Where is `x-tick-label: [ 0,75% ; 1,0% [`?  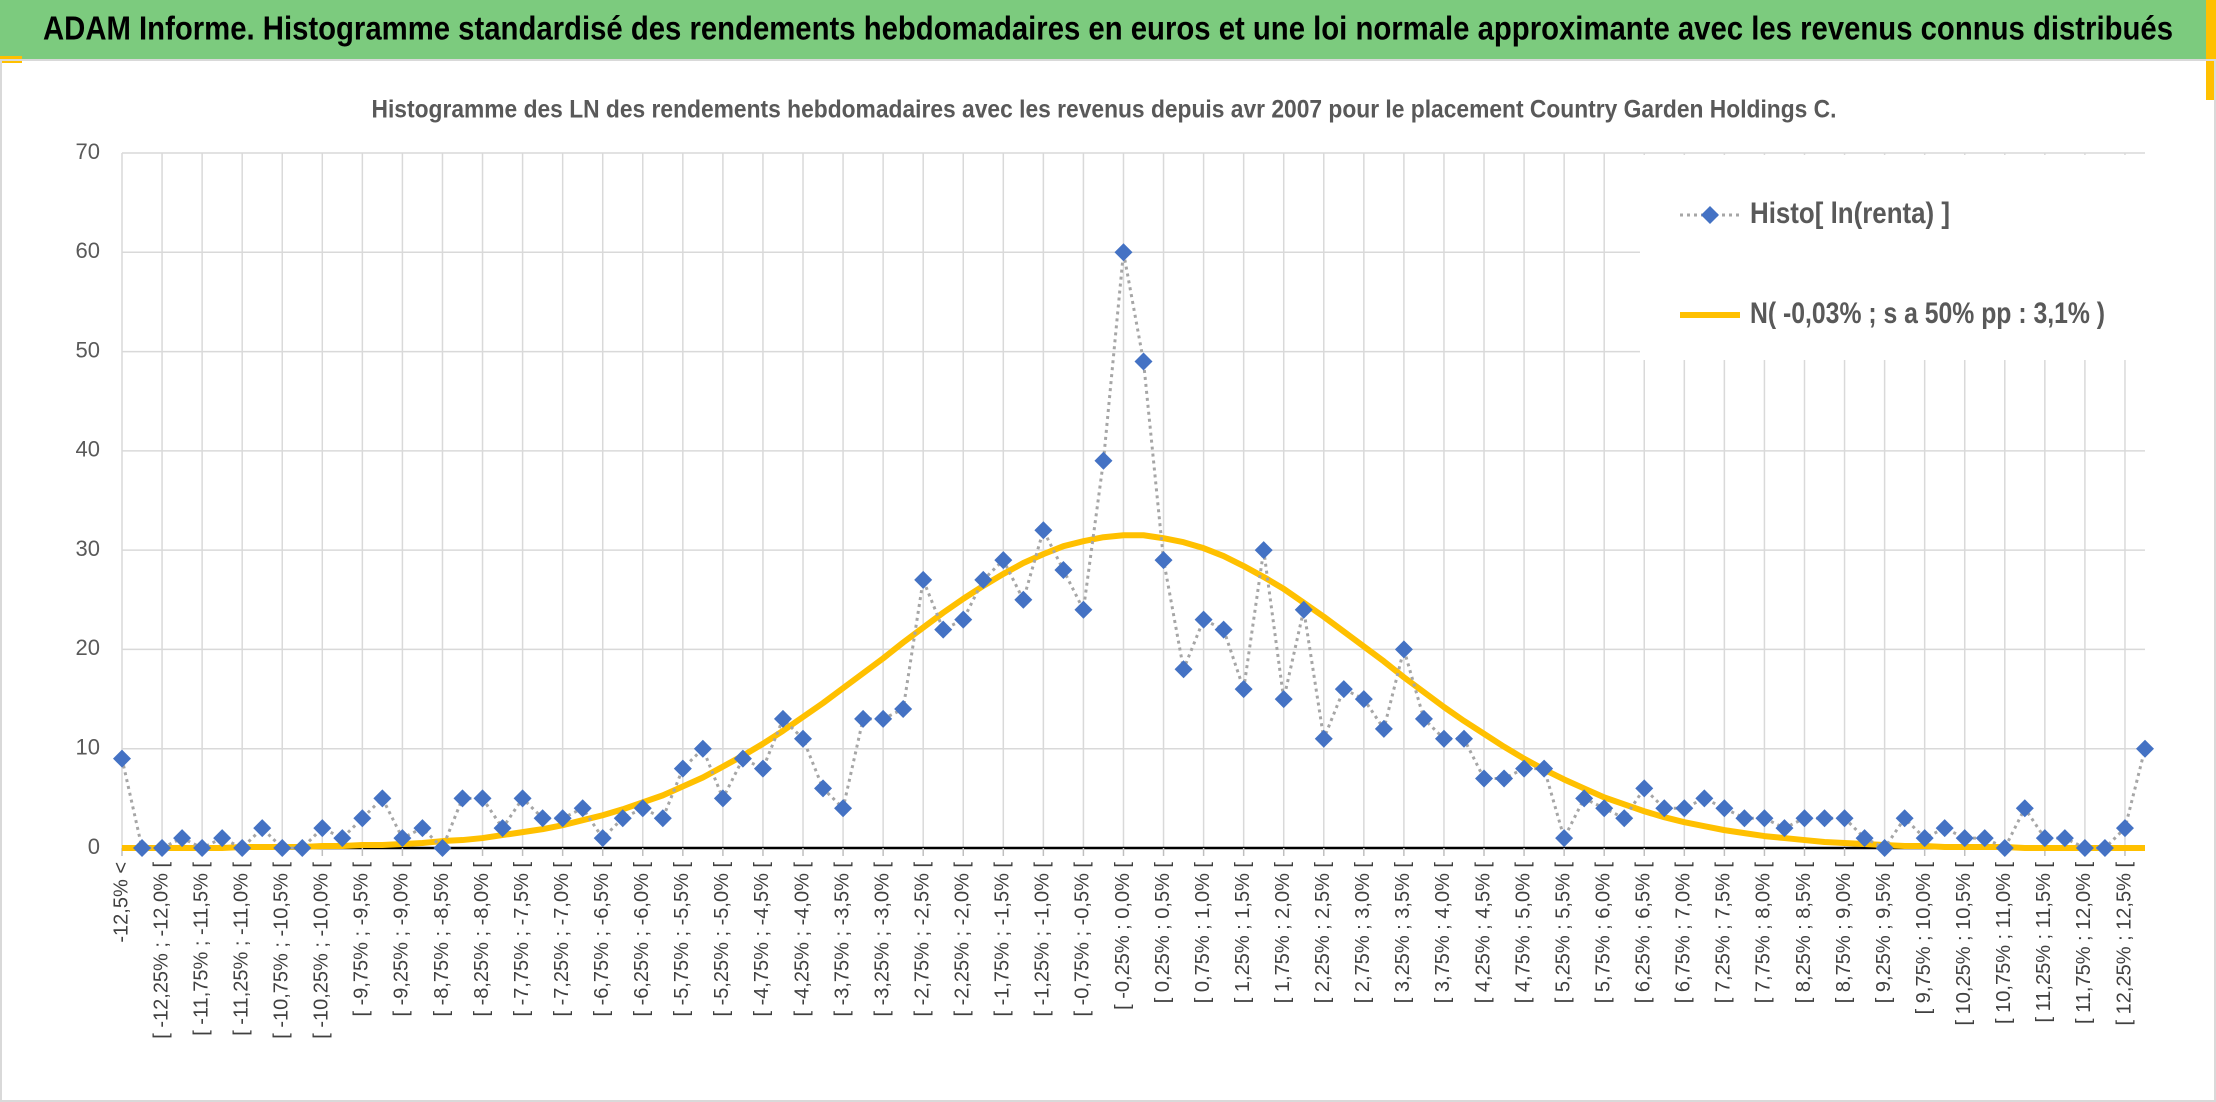 x-tick-label: [ 0,75% ; 1,0% [ is located at coordinates (1203, 933).